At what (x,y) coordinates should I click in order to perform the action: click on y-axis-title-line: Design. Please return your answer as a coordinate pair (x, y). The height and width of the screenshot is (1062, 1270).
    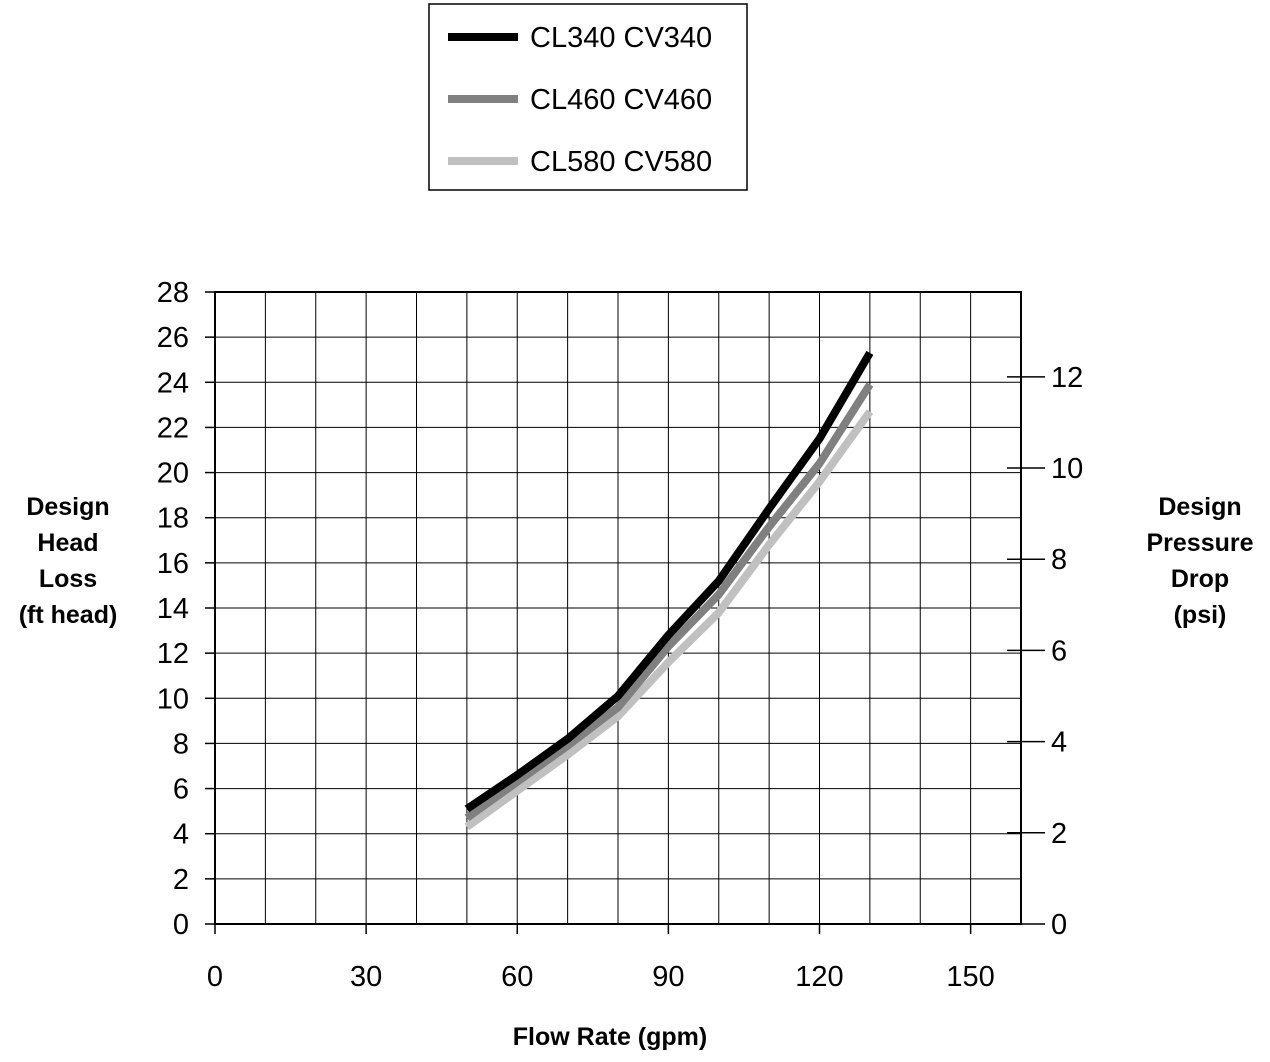
    Looking at the image, I should click on (67, 507).